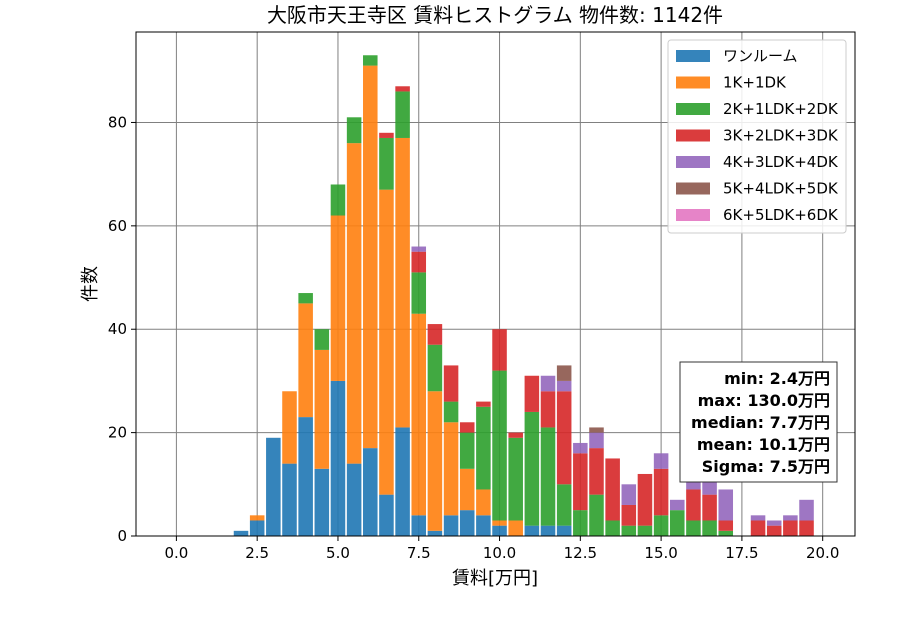 The image size is (900, 630). What do you see at coordinates (781, 162) in the screenshot?
I see `legend-label: 4K+3LDK+4DK` at bounding box center [781, 162].